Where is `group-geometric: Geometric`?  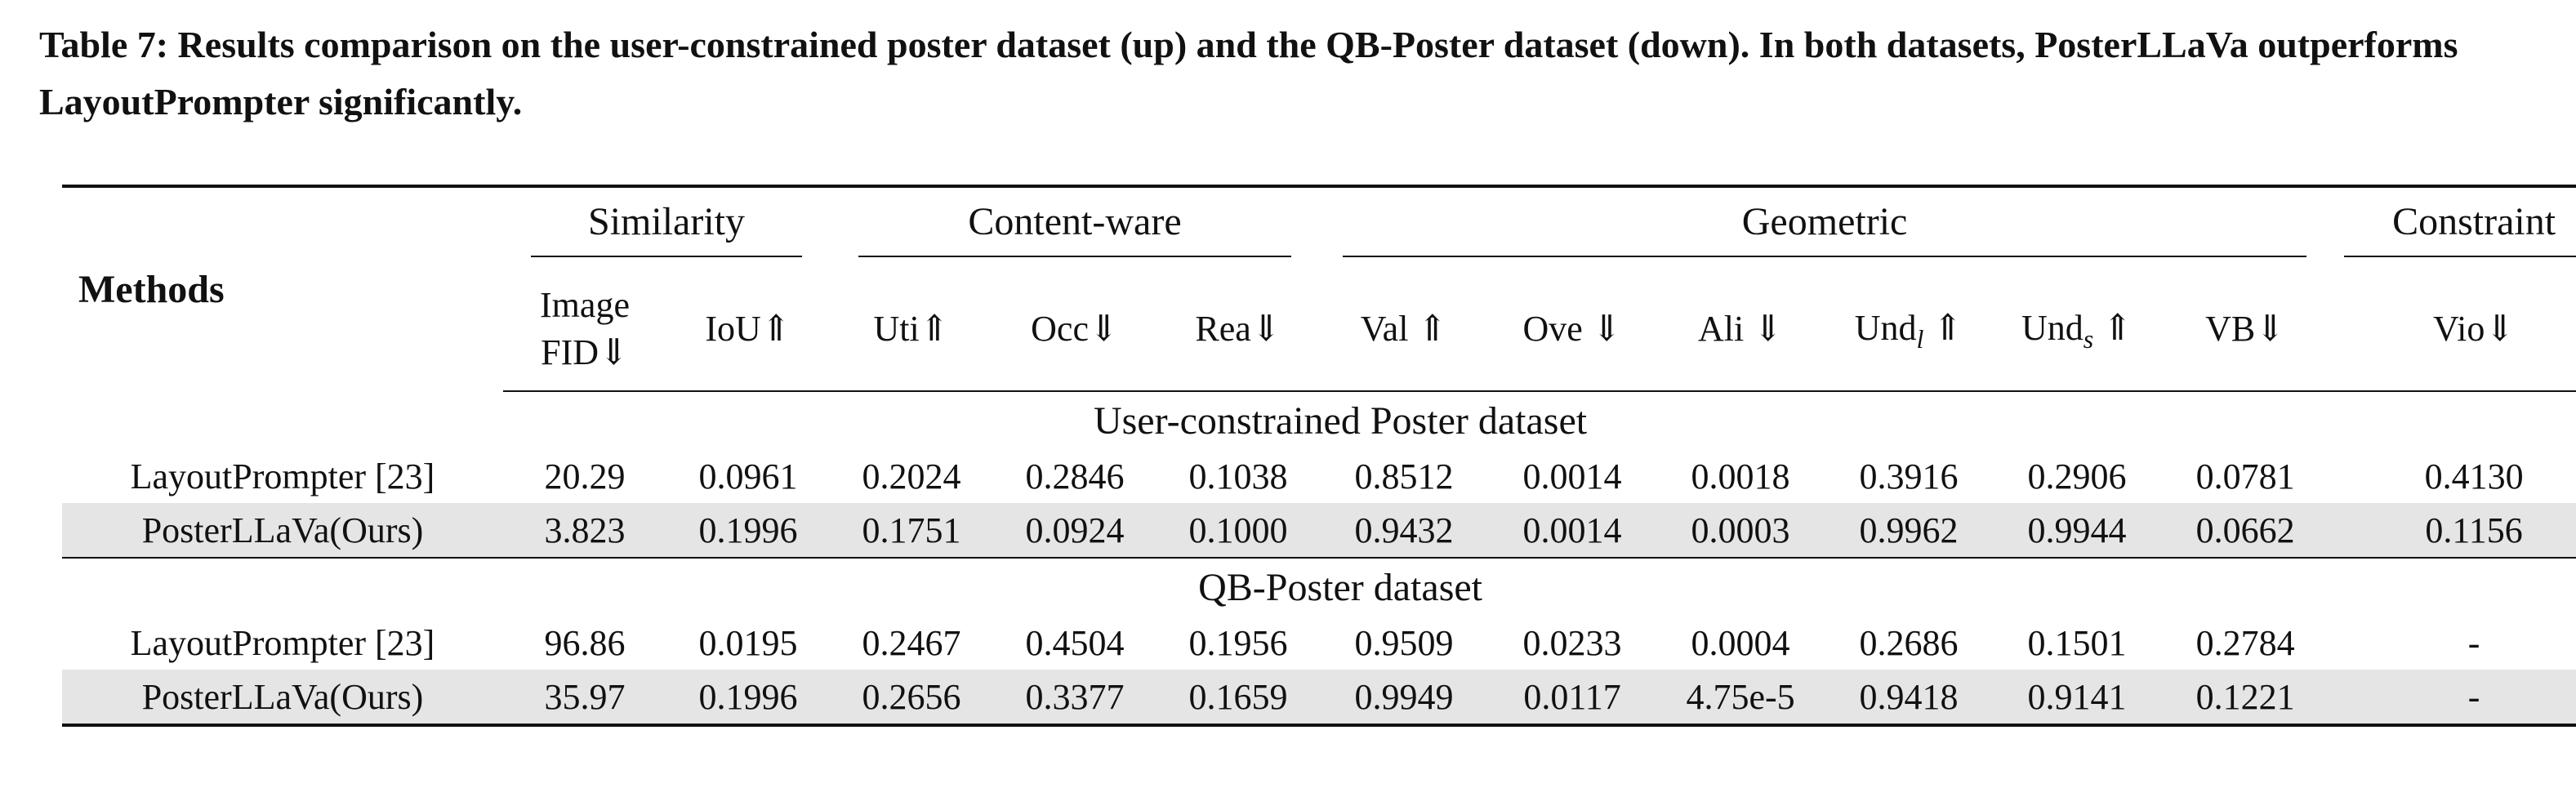 group-geometric: Geometric is located at coordinates (1824, 227).